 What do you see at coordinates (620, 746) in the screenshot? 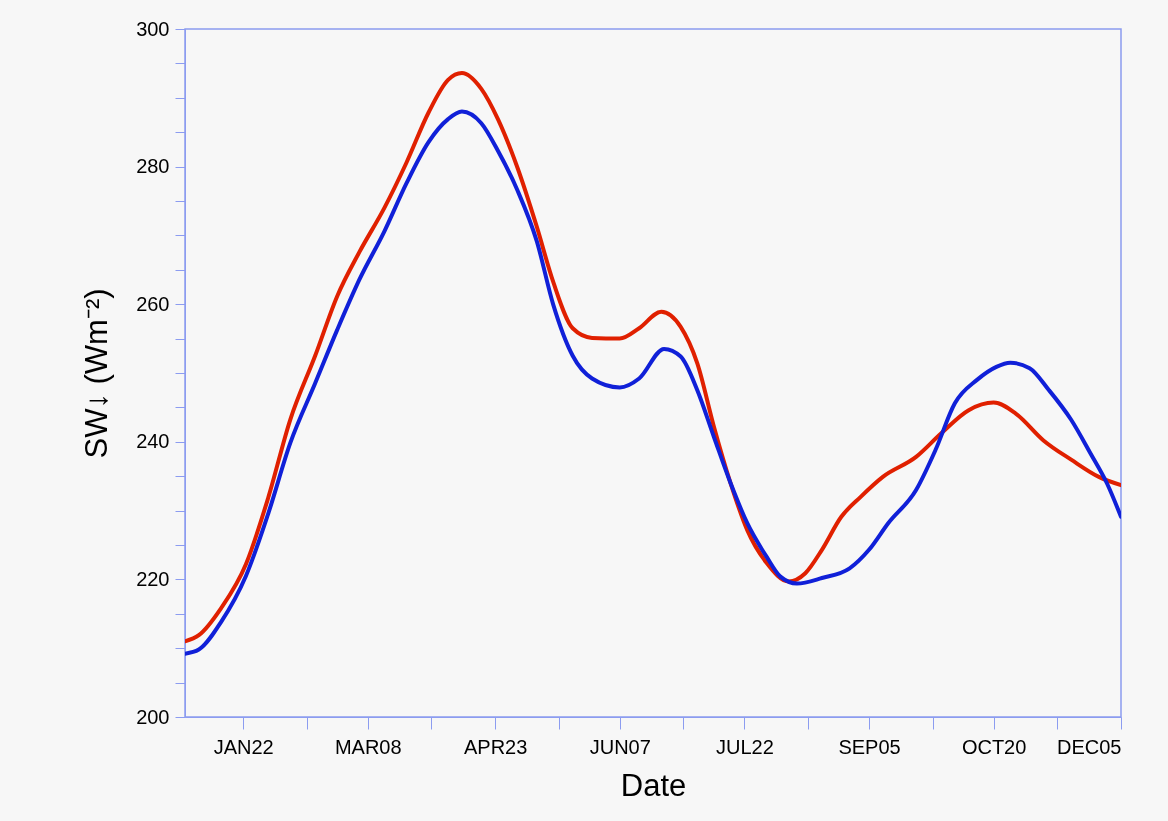
I see `x-tick-label: JUN07` at bounding box center [620, 746].